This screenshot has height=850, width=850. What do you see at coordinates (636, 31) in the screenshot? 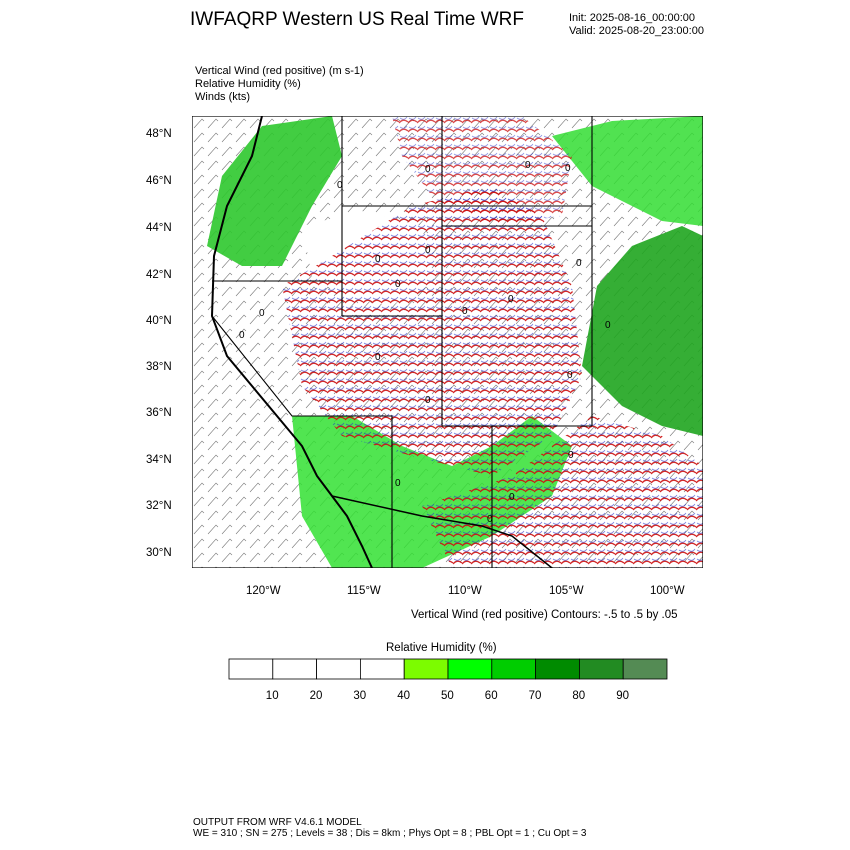
I see `valid-text: Valid: 2025-08-20_23:00:00` at bounding box center [636, 31].